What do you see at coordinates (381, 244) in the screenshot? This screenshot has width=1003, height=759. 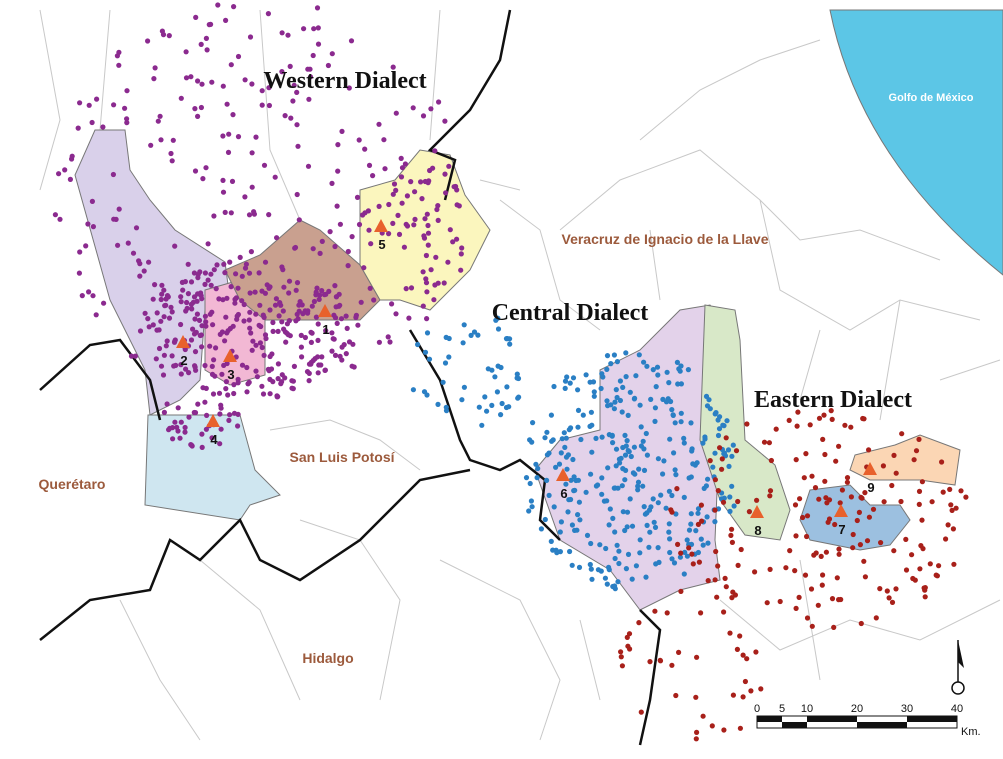 I see `site-label: 5` at bounding box center [381, 244].